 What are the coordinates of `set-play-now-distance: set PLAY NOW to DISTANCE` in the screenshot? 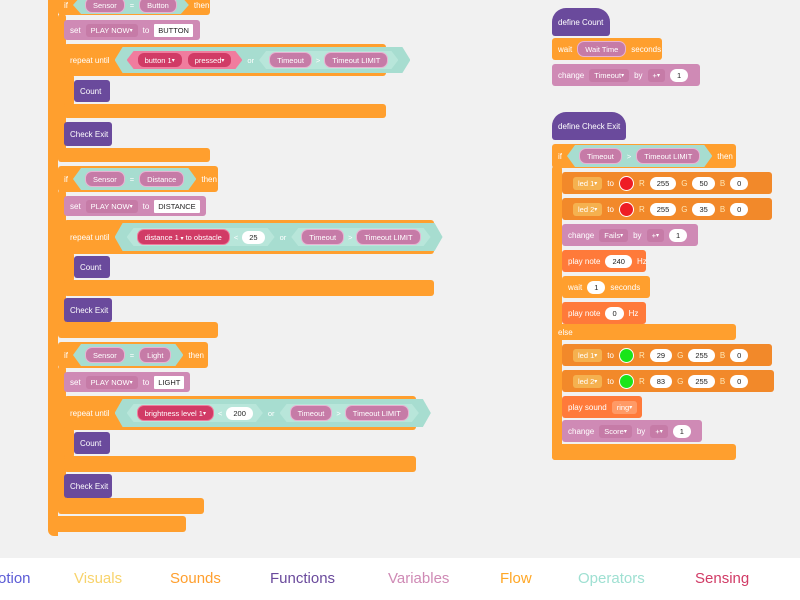 It's located at (135, 206).